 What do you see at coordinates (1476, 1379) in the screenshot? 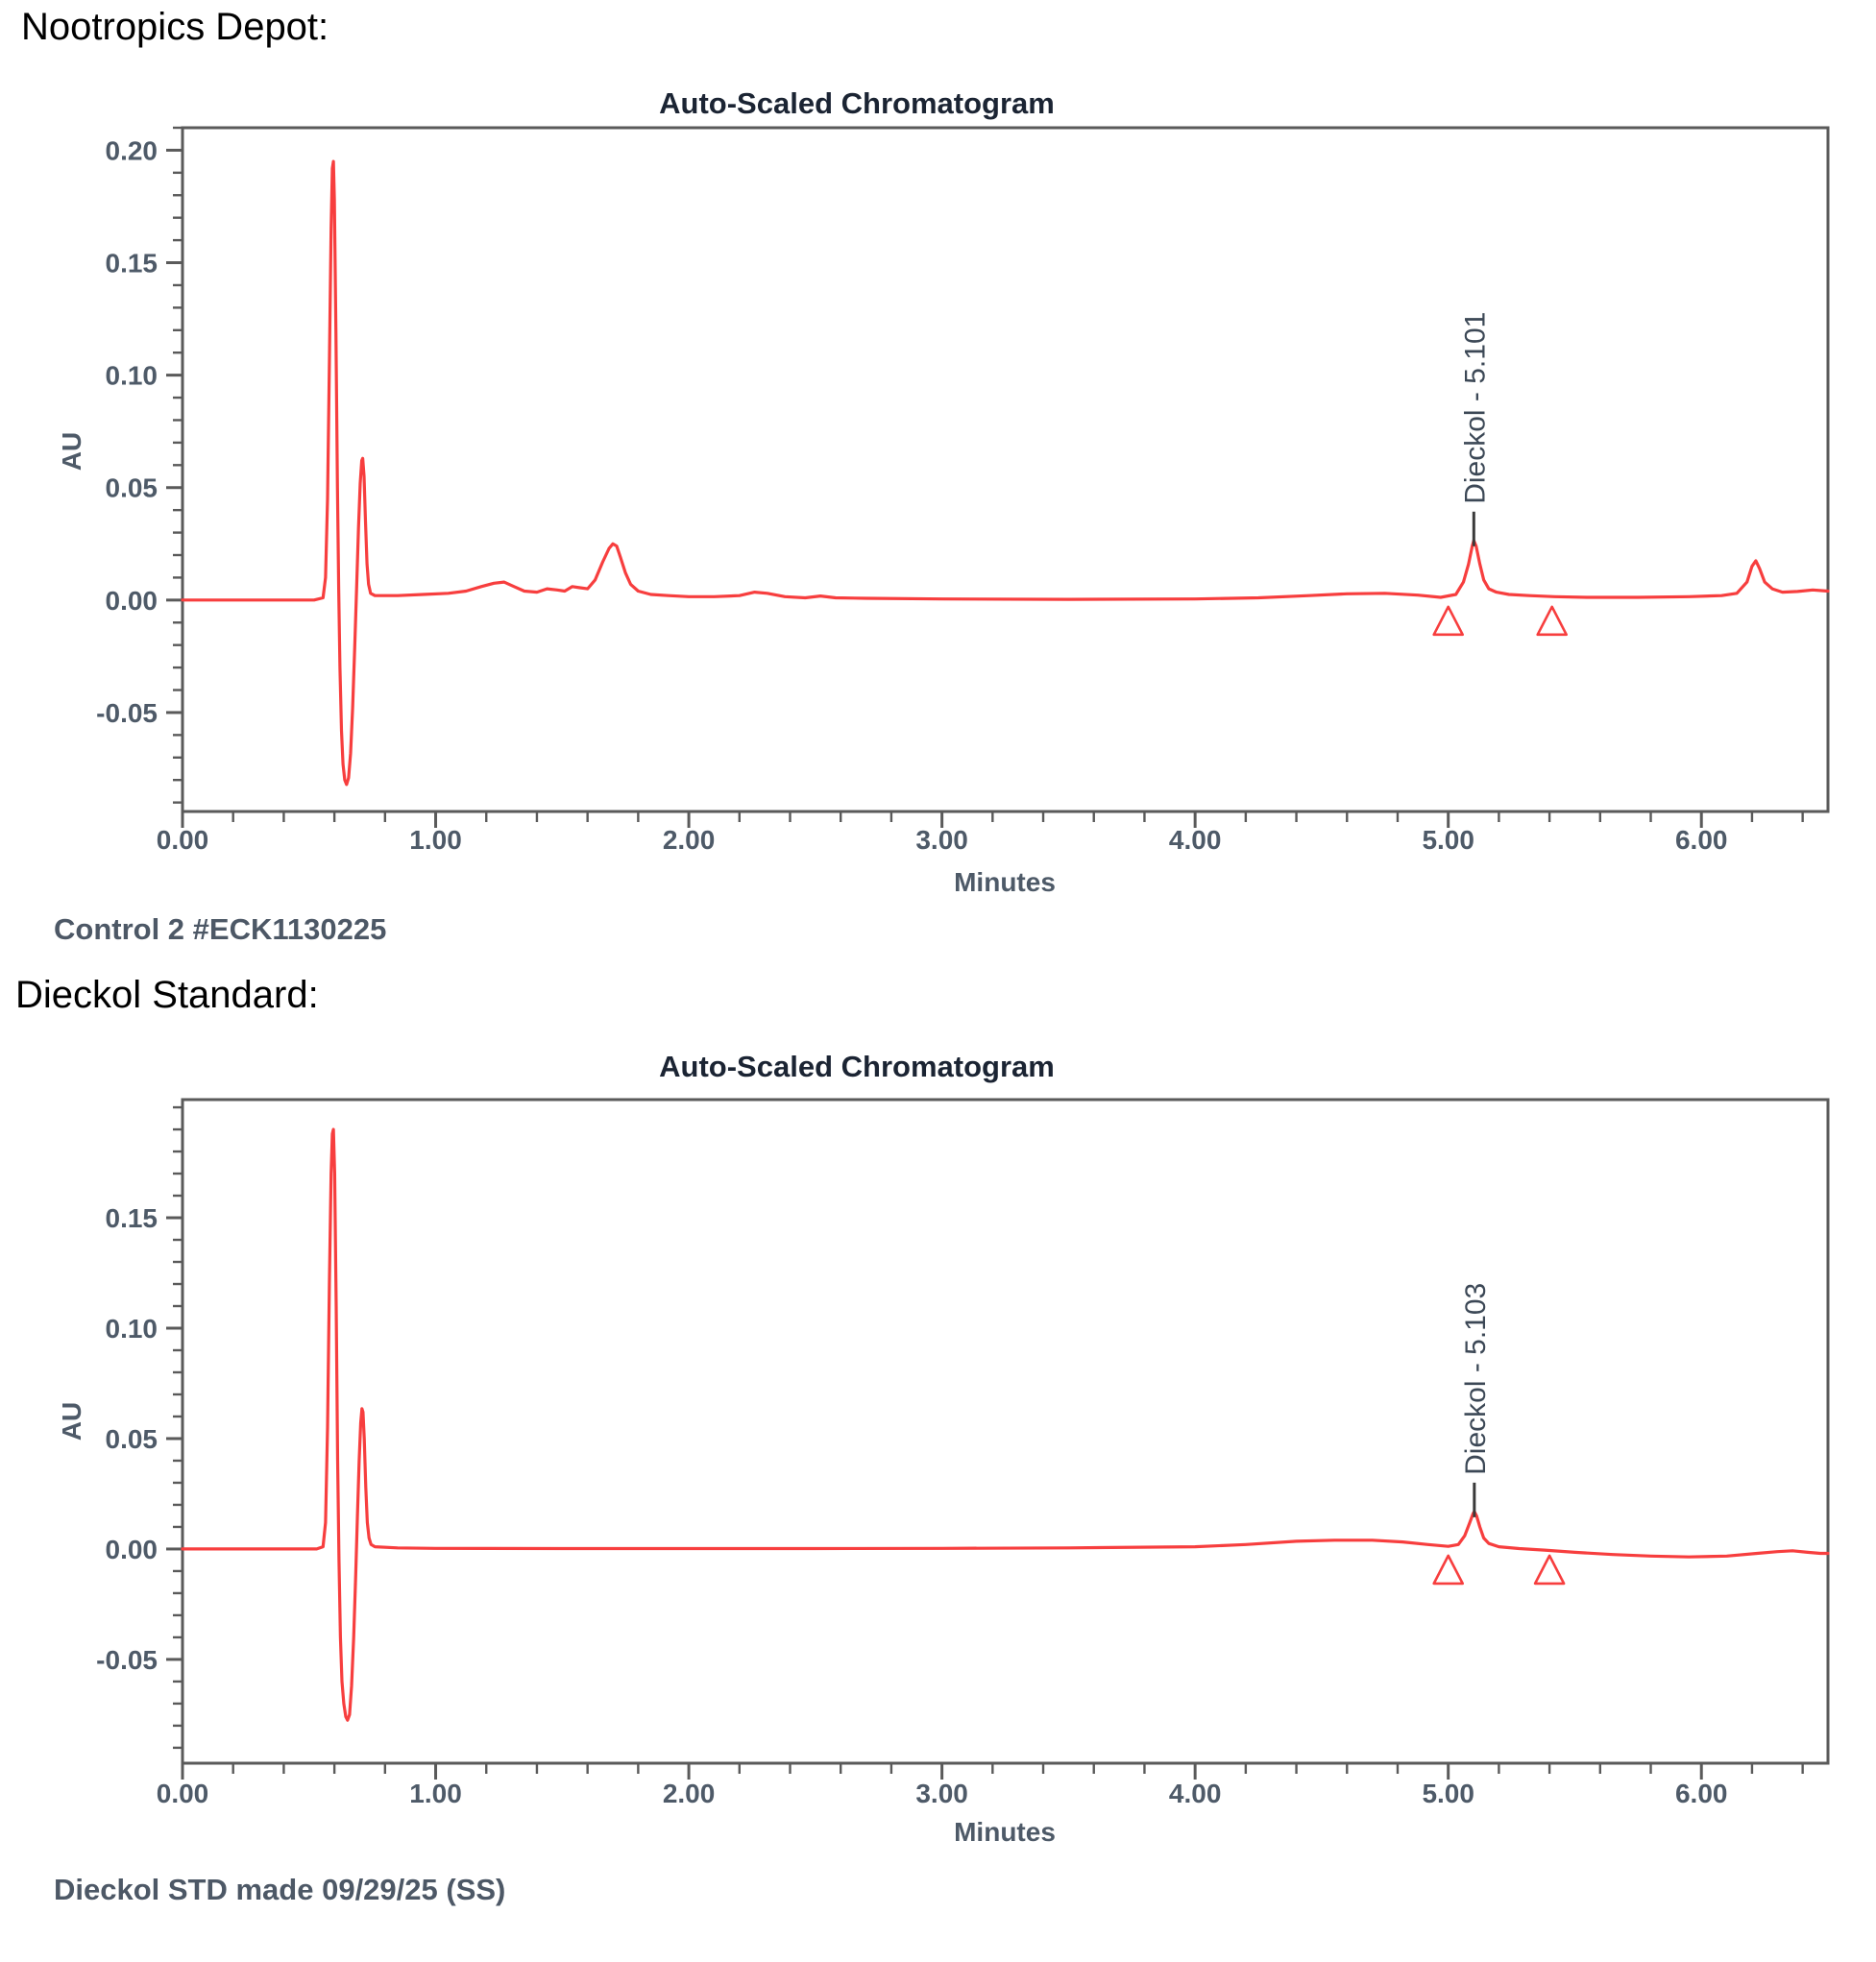
I see `peak-label: Dieckol - 5.103` at bounding box center [1476, 1379].